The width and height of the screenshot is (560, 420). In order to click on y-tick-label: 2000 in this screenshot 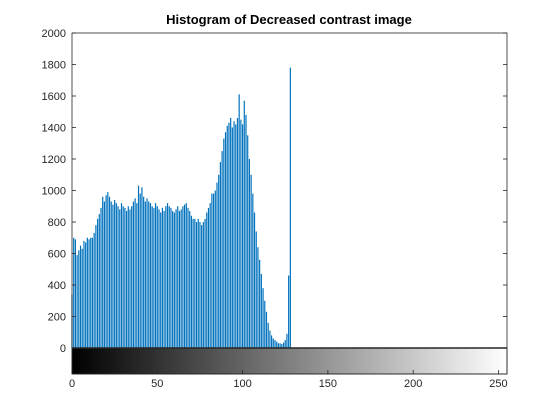, I will do `click(54, 34)`.